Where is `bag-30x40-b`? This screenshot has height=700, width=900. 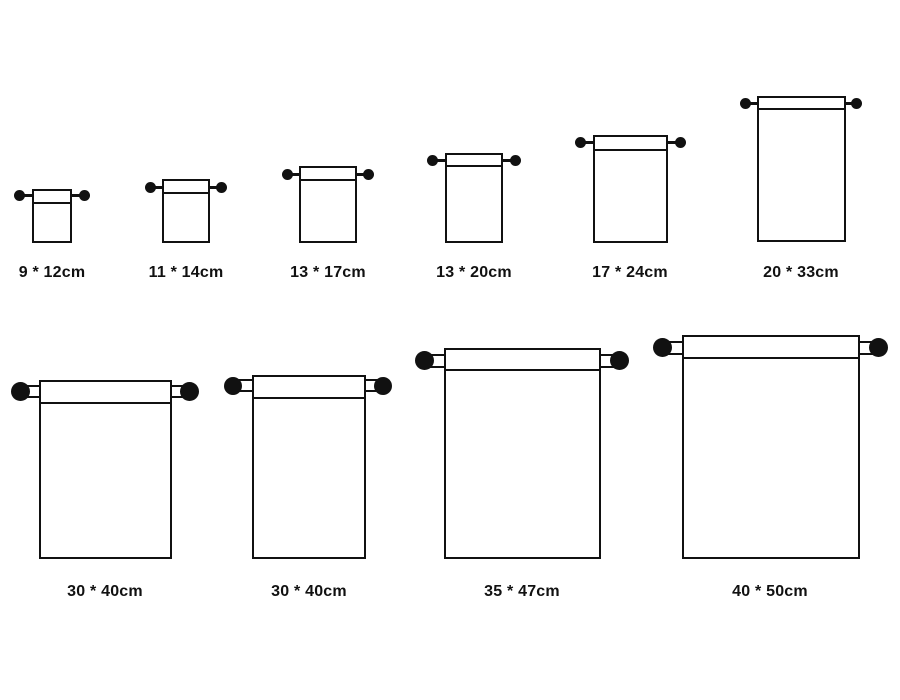 bag-30x40-b is located at coordinates (308, 466).